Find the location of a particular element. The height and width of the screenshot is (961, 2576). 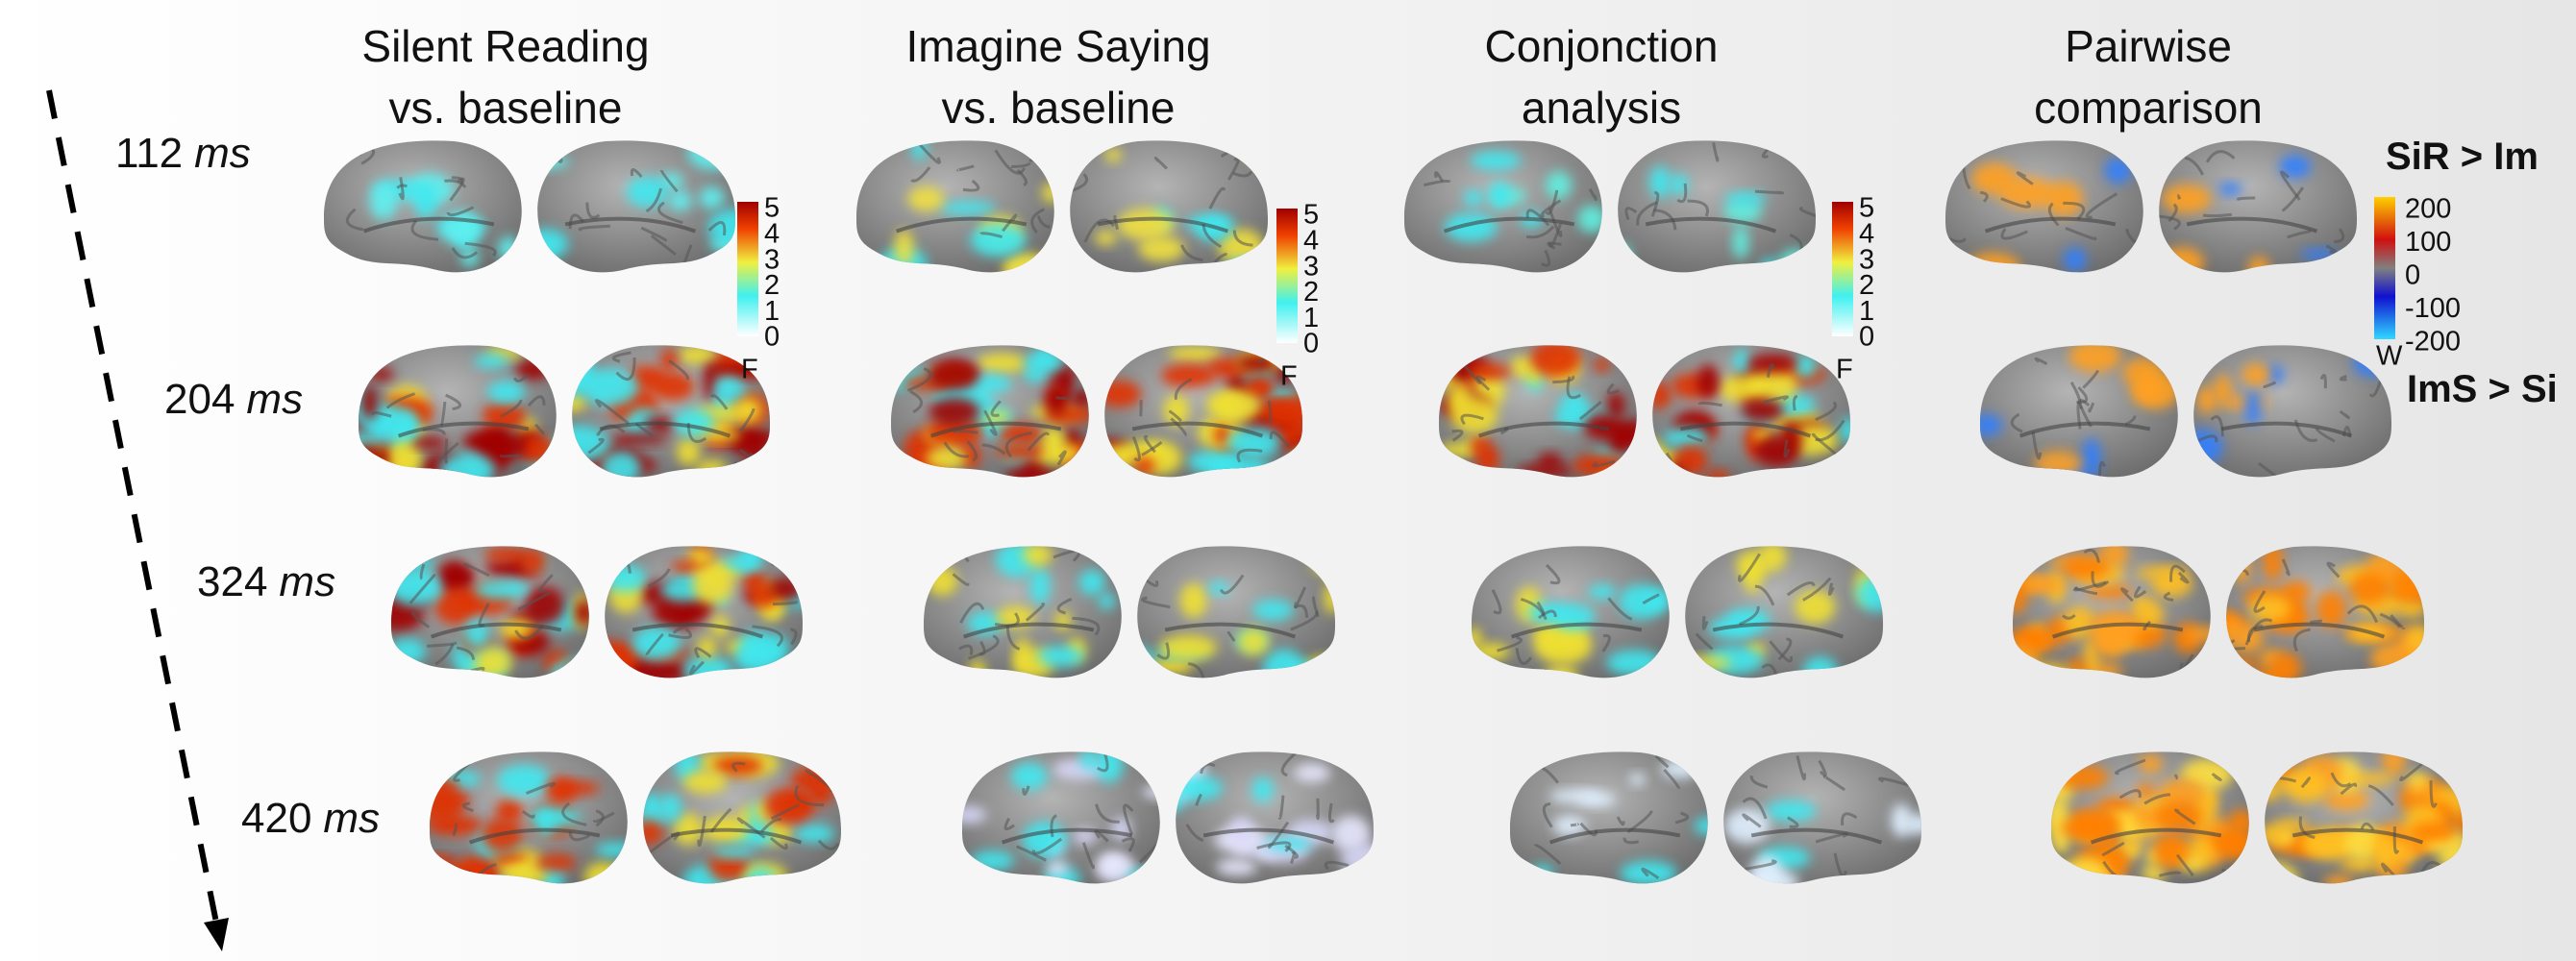

colorbar-tick-label: -100 is located at coordinates (2433, 308).